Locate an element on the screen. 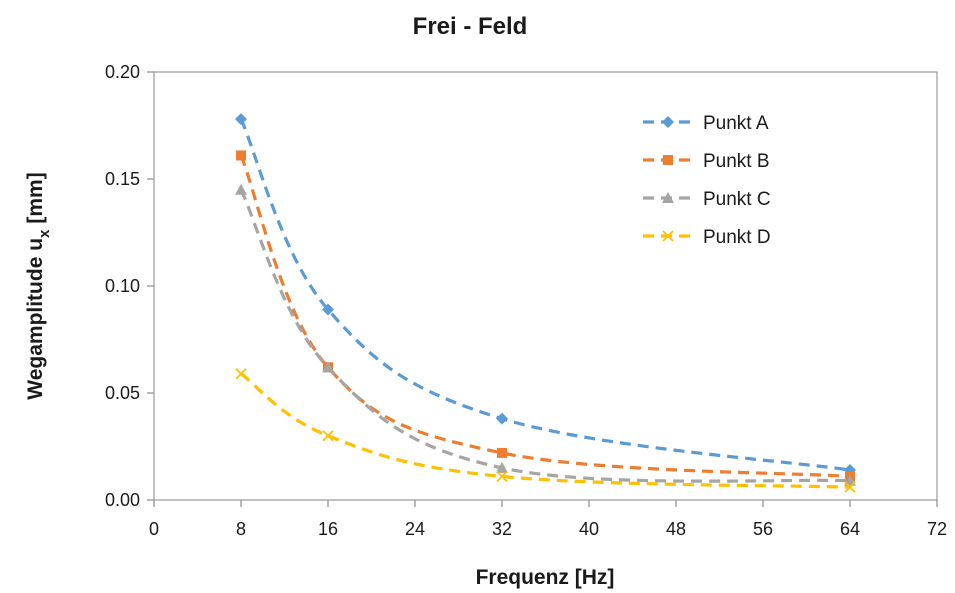 The height and width of the screenshot is (593, 955). x-tick-label: 16 is located at coordinates (328, 529).